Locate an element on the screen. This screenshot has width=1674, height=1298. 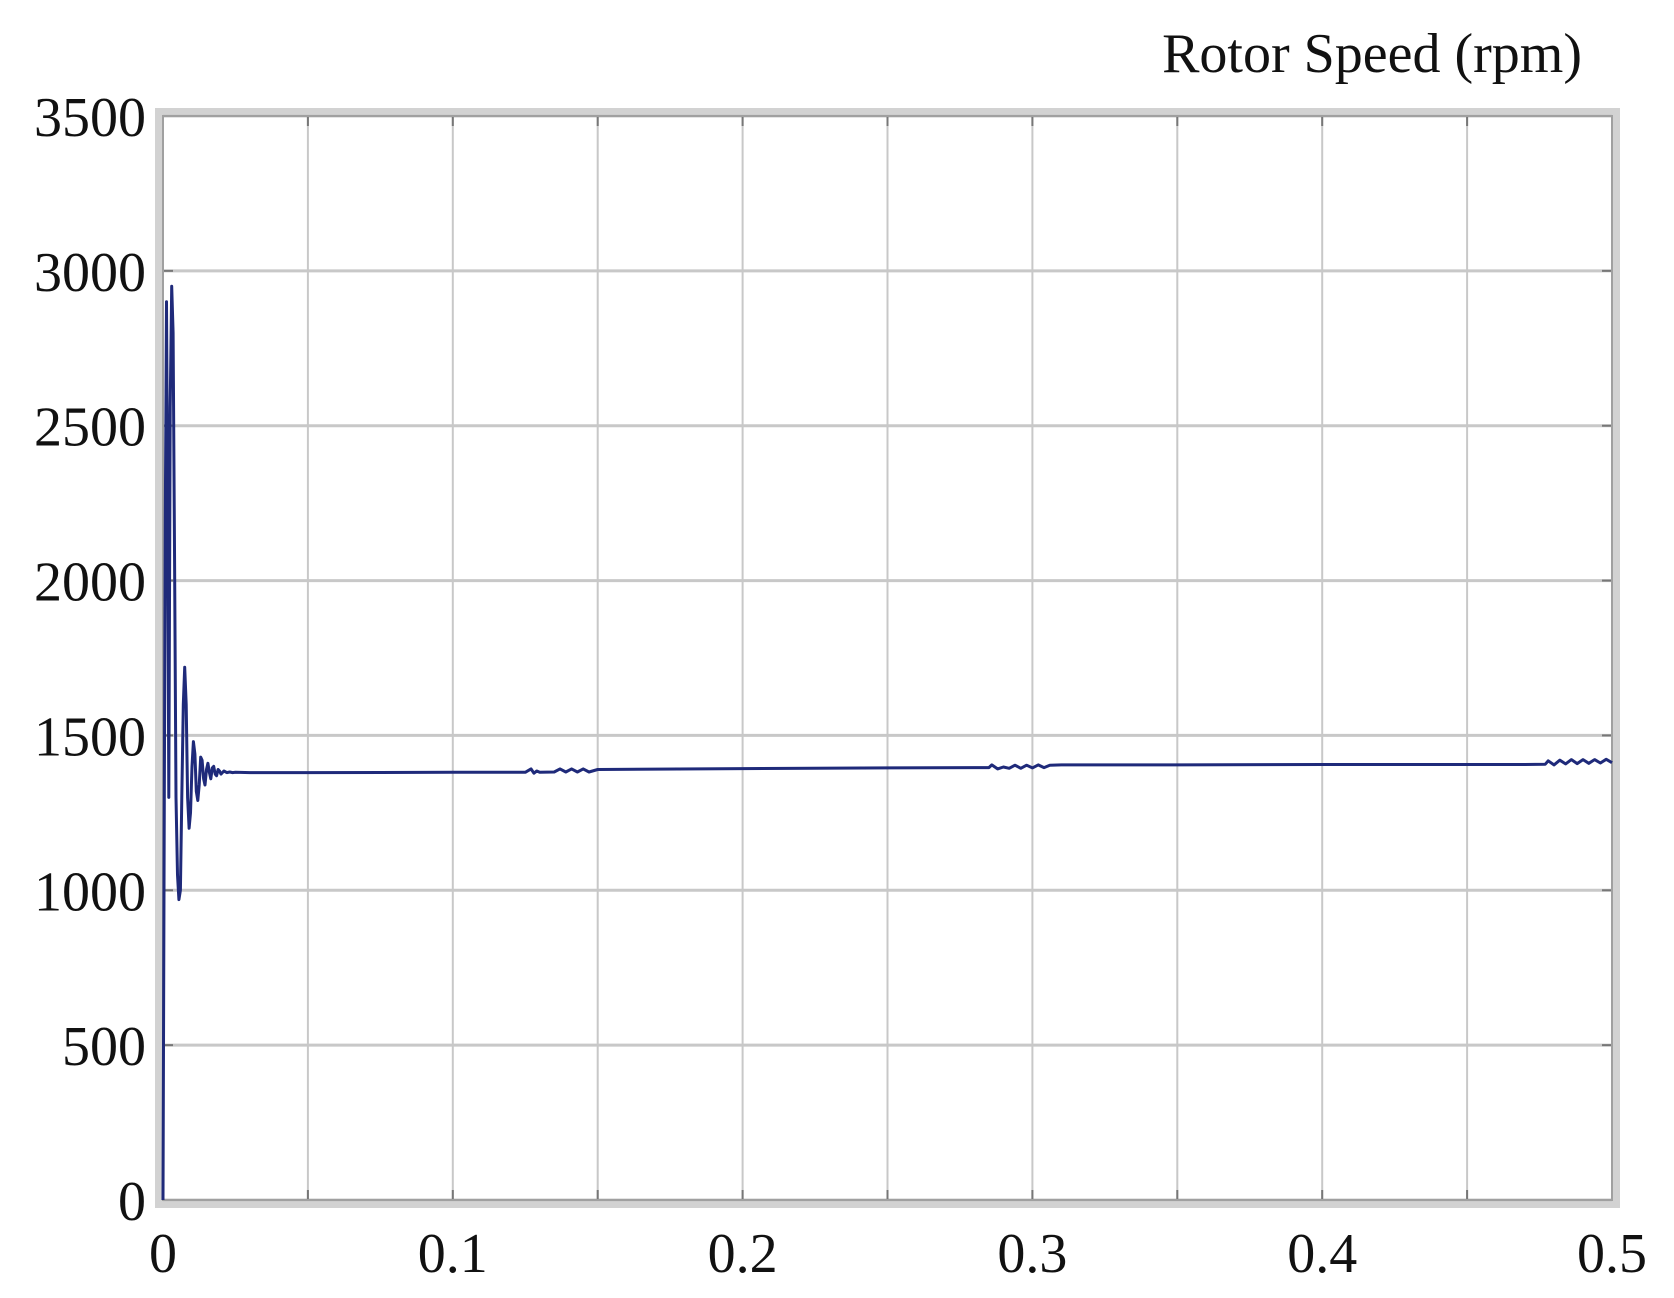
y-tick-label: 1500 is located at coordinates (90, 737).